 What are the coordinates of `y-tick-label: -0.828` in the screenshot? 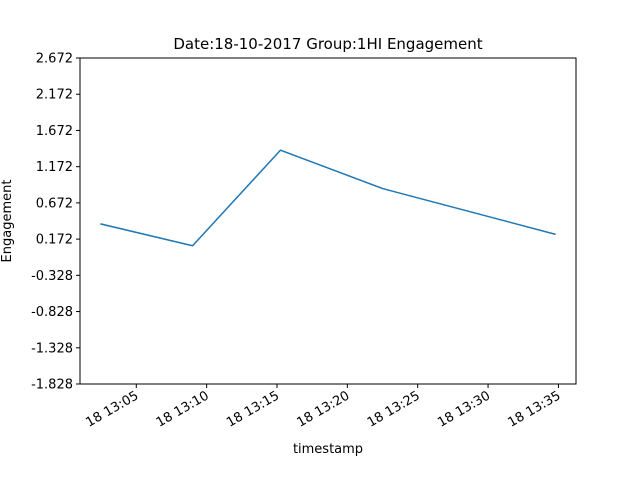 It's located at (52, 312).